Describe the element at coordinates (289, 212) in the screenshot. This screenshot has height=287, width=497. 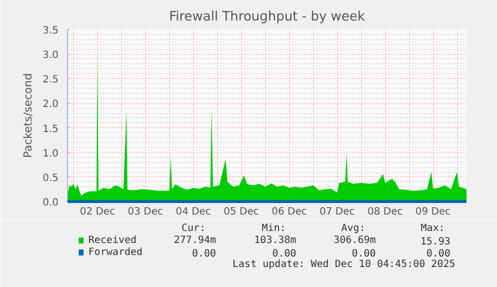
I see `x-tick-label: 06 Dec` at that location.